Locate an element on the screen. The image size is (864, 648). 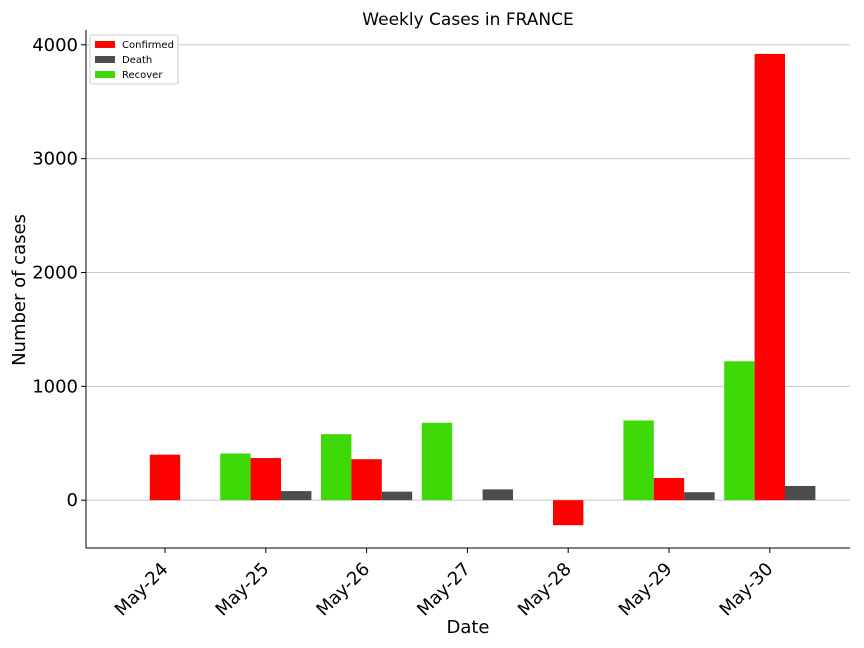
y-tick-label: 3000 is located at coordinates (55, 159).